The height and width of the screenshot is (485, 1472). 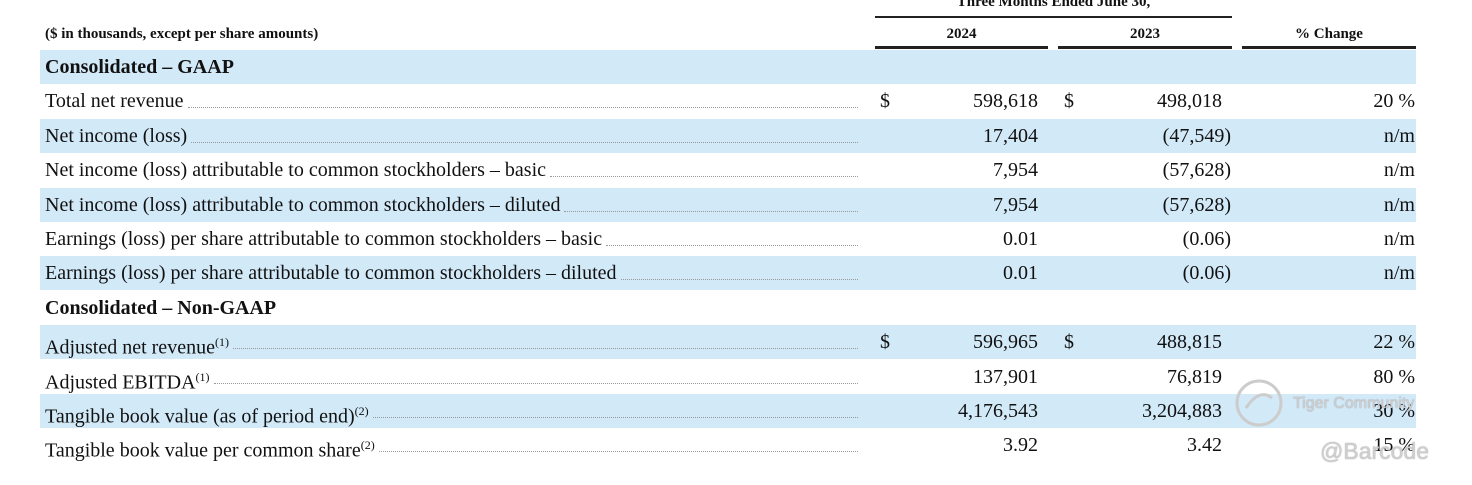 I want to click on column-header: 2023, so click(x=1145, y=34).